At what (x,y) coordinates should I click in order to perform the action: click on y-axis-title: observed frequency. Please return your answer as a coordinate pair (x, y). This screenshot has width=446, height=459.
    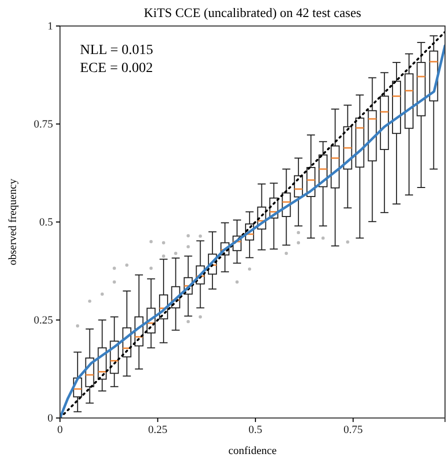
    Looking at the image, I should click on (13, 222).